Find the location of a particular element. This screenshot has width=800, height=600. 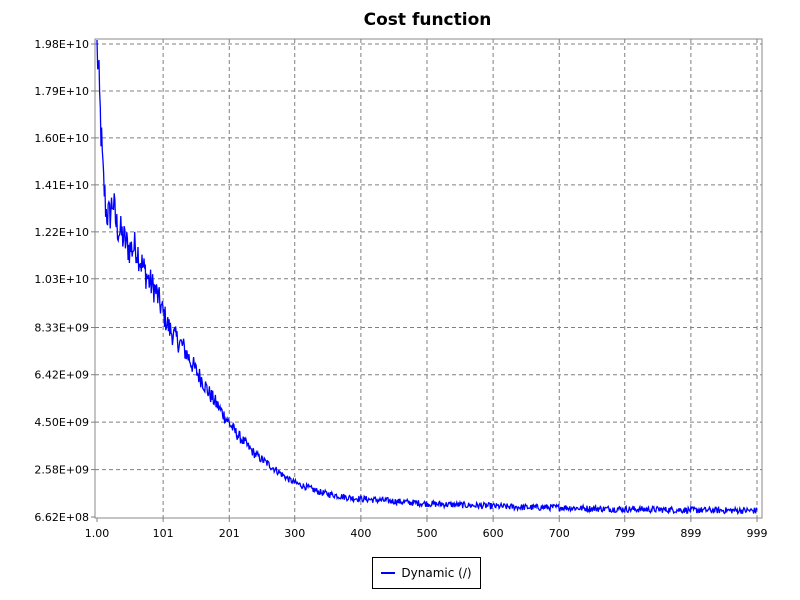

y-tick-label: 1.22E+10 is located at coordinates (61, 232).